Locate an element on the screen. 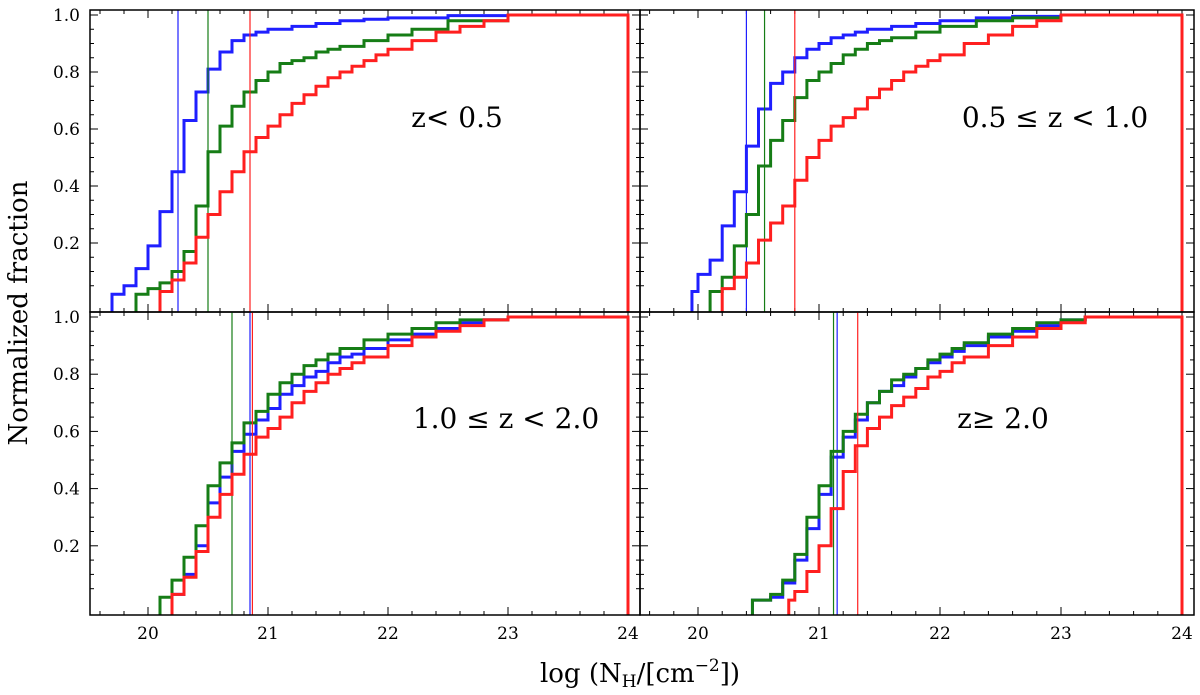 The image size is (1200, 695). panel-label-bottom-right: z≥ 2.0 is located at coordinates (1003, 418).